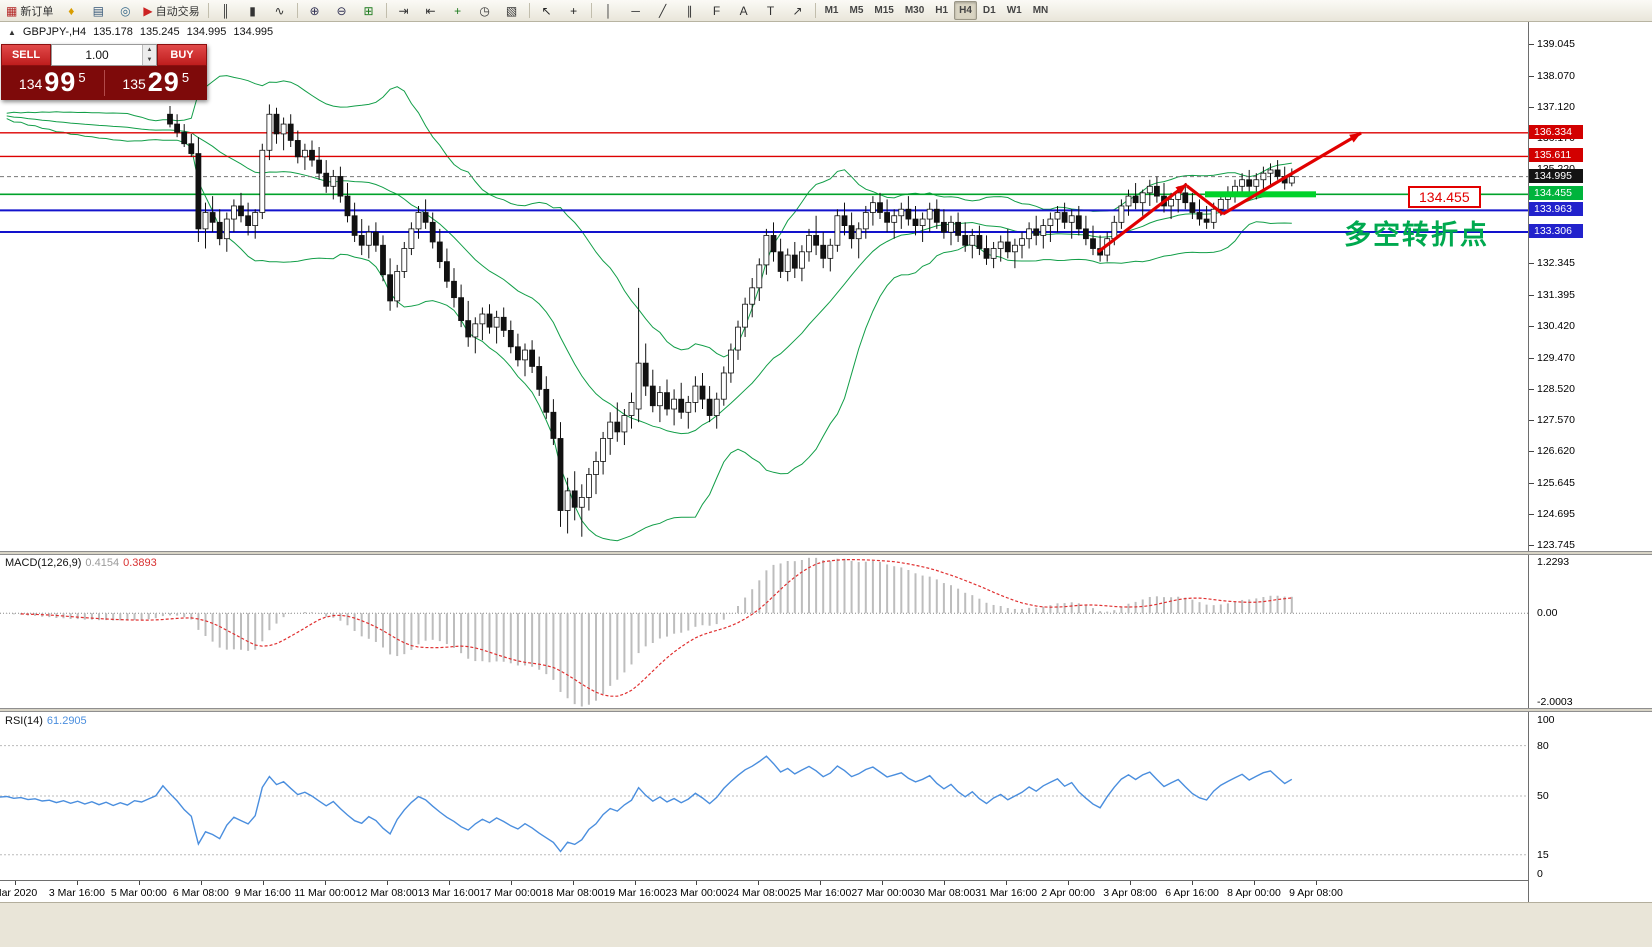 The image size is (1652, 947). I want to click on indicators-icon-glyph: +, so click(458, 10).